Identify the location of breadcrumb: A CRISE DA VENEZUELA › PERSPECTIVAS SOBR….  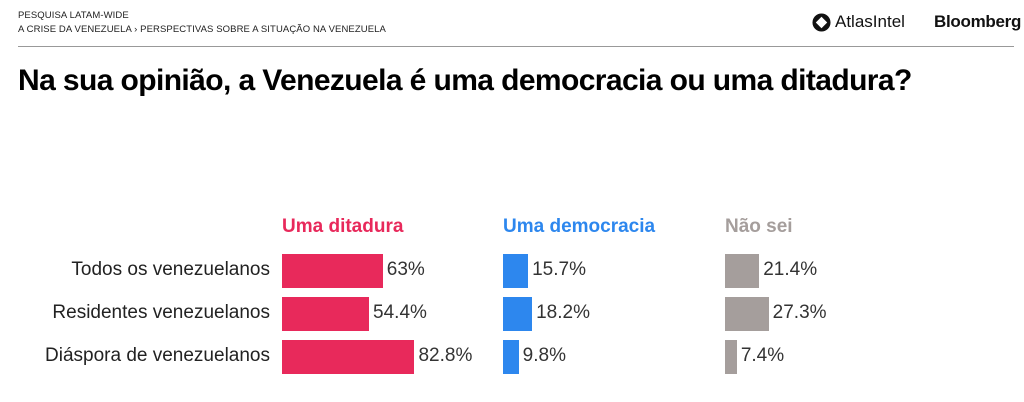
(202, 29).